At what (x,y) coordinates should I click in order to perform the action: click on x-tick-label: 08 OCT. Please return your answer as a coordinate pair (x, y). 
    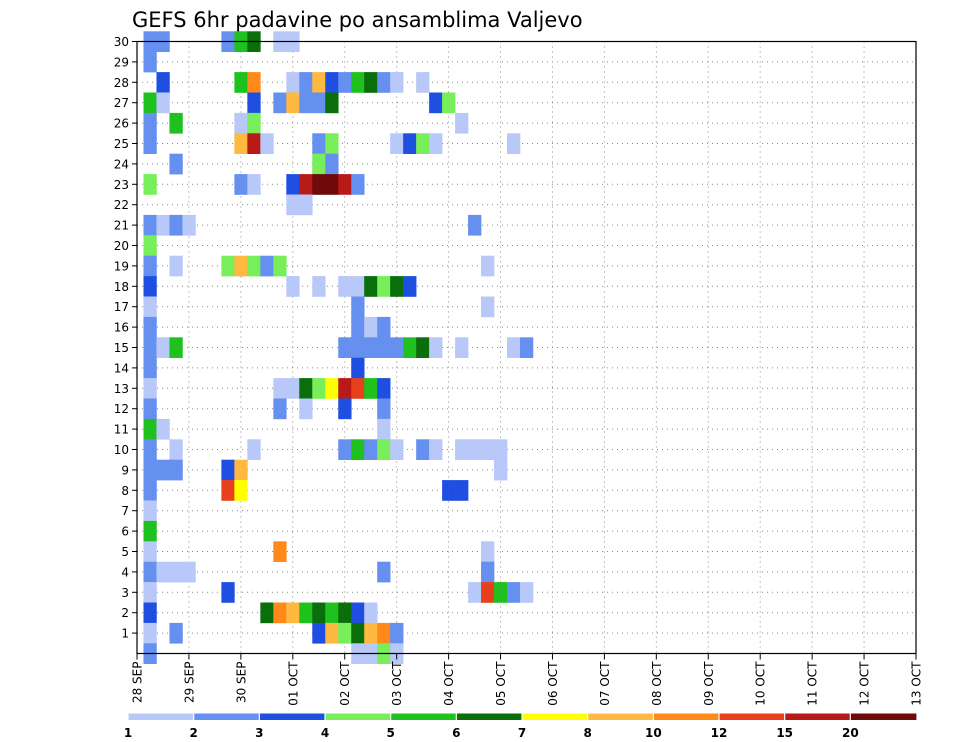
    Looking at the image, I should click on (657, 683).